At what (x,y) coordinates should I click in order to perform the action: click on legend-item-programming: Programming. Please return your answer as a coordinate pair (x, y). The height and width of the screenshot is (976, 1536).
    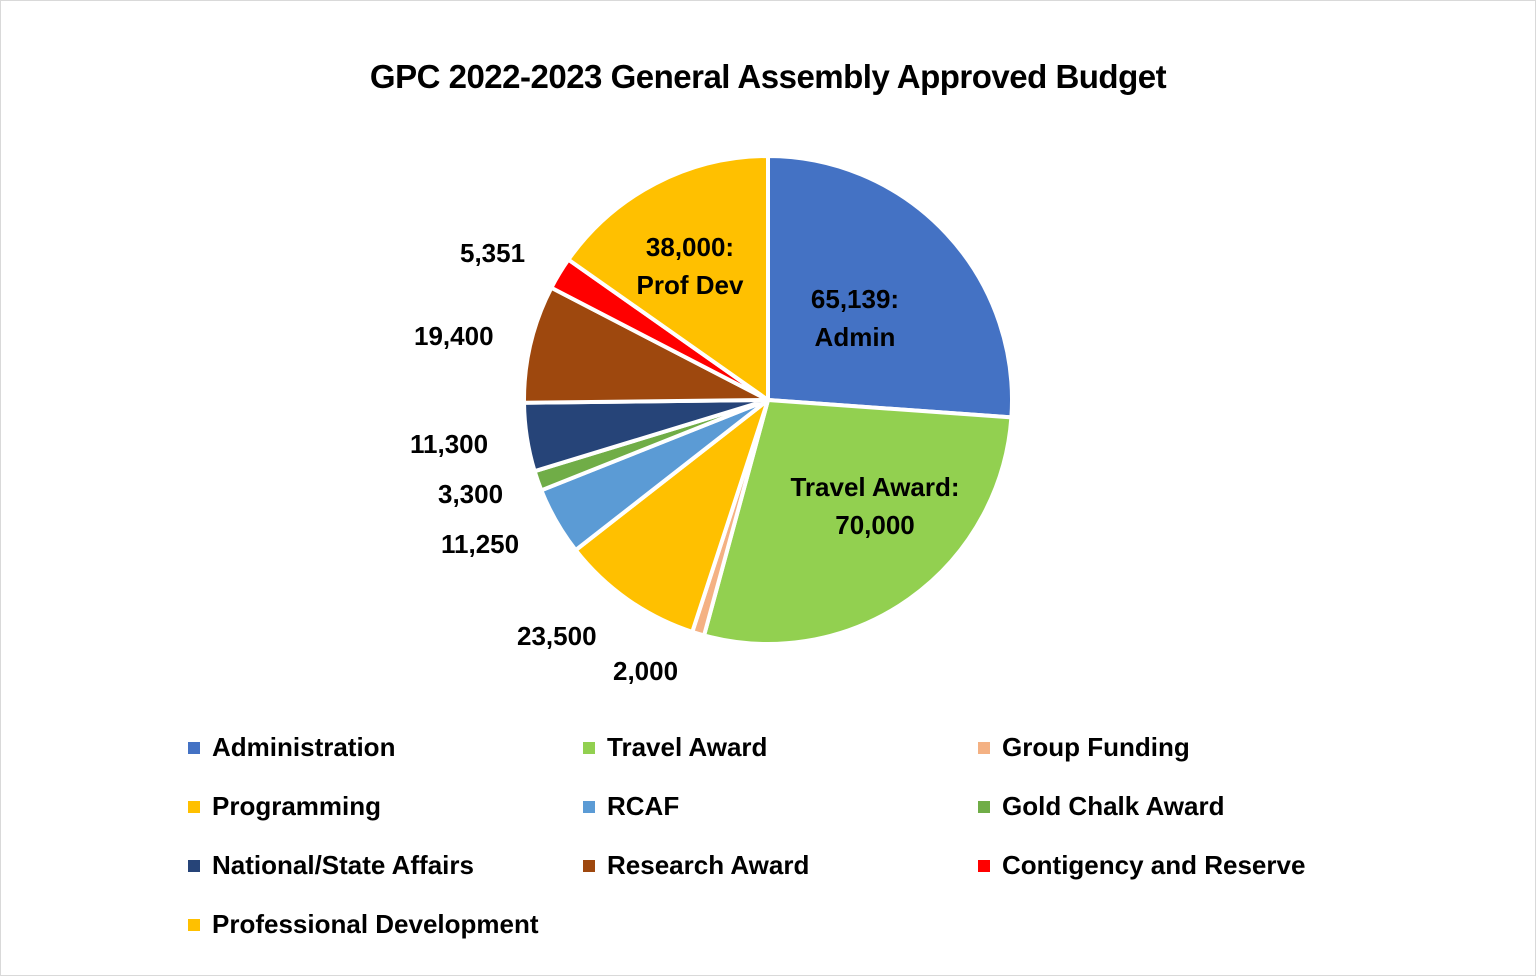
    Looking at the image, I should click on (284, 806).